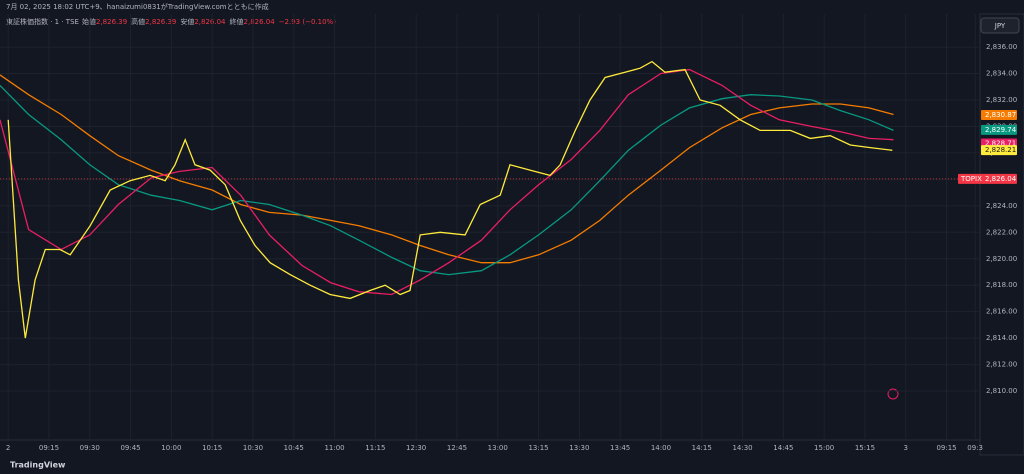 The height and width of the screenshot is (474, 1024). What do you see at coordinates (1001, 391) in the screenshot?
I see `y-tick-label: 2,810.00` at bounding box center [1001, 391].